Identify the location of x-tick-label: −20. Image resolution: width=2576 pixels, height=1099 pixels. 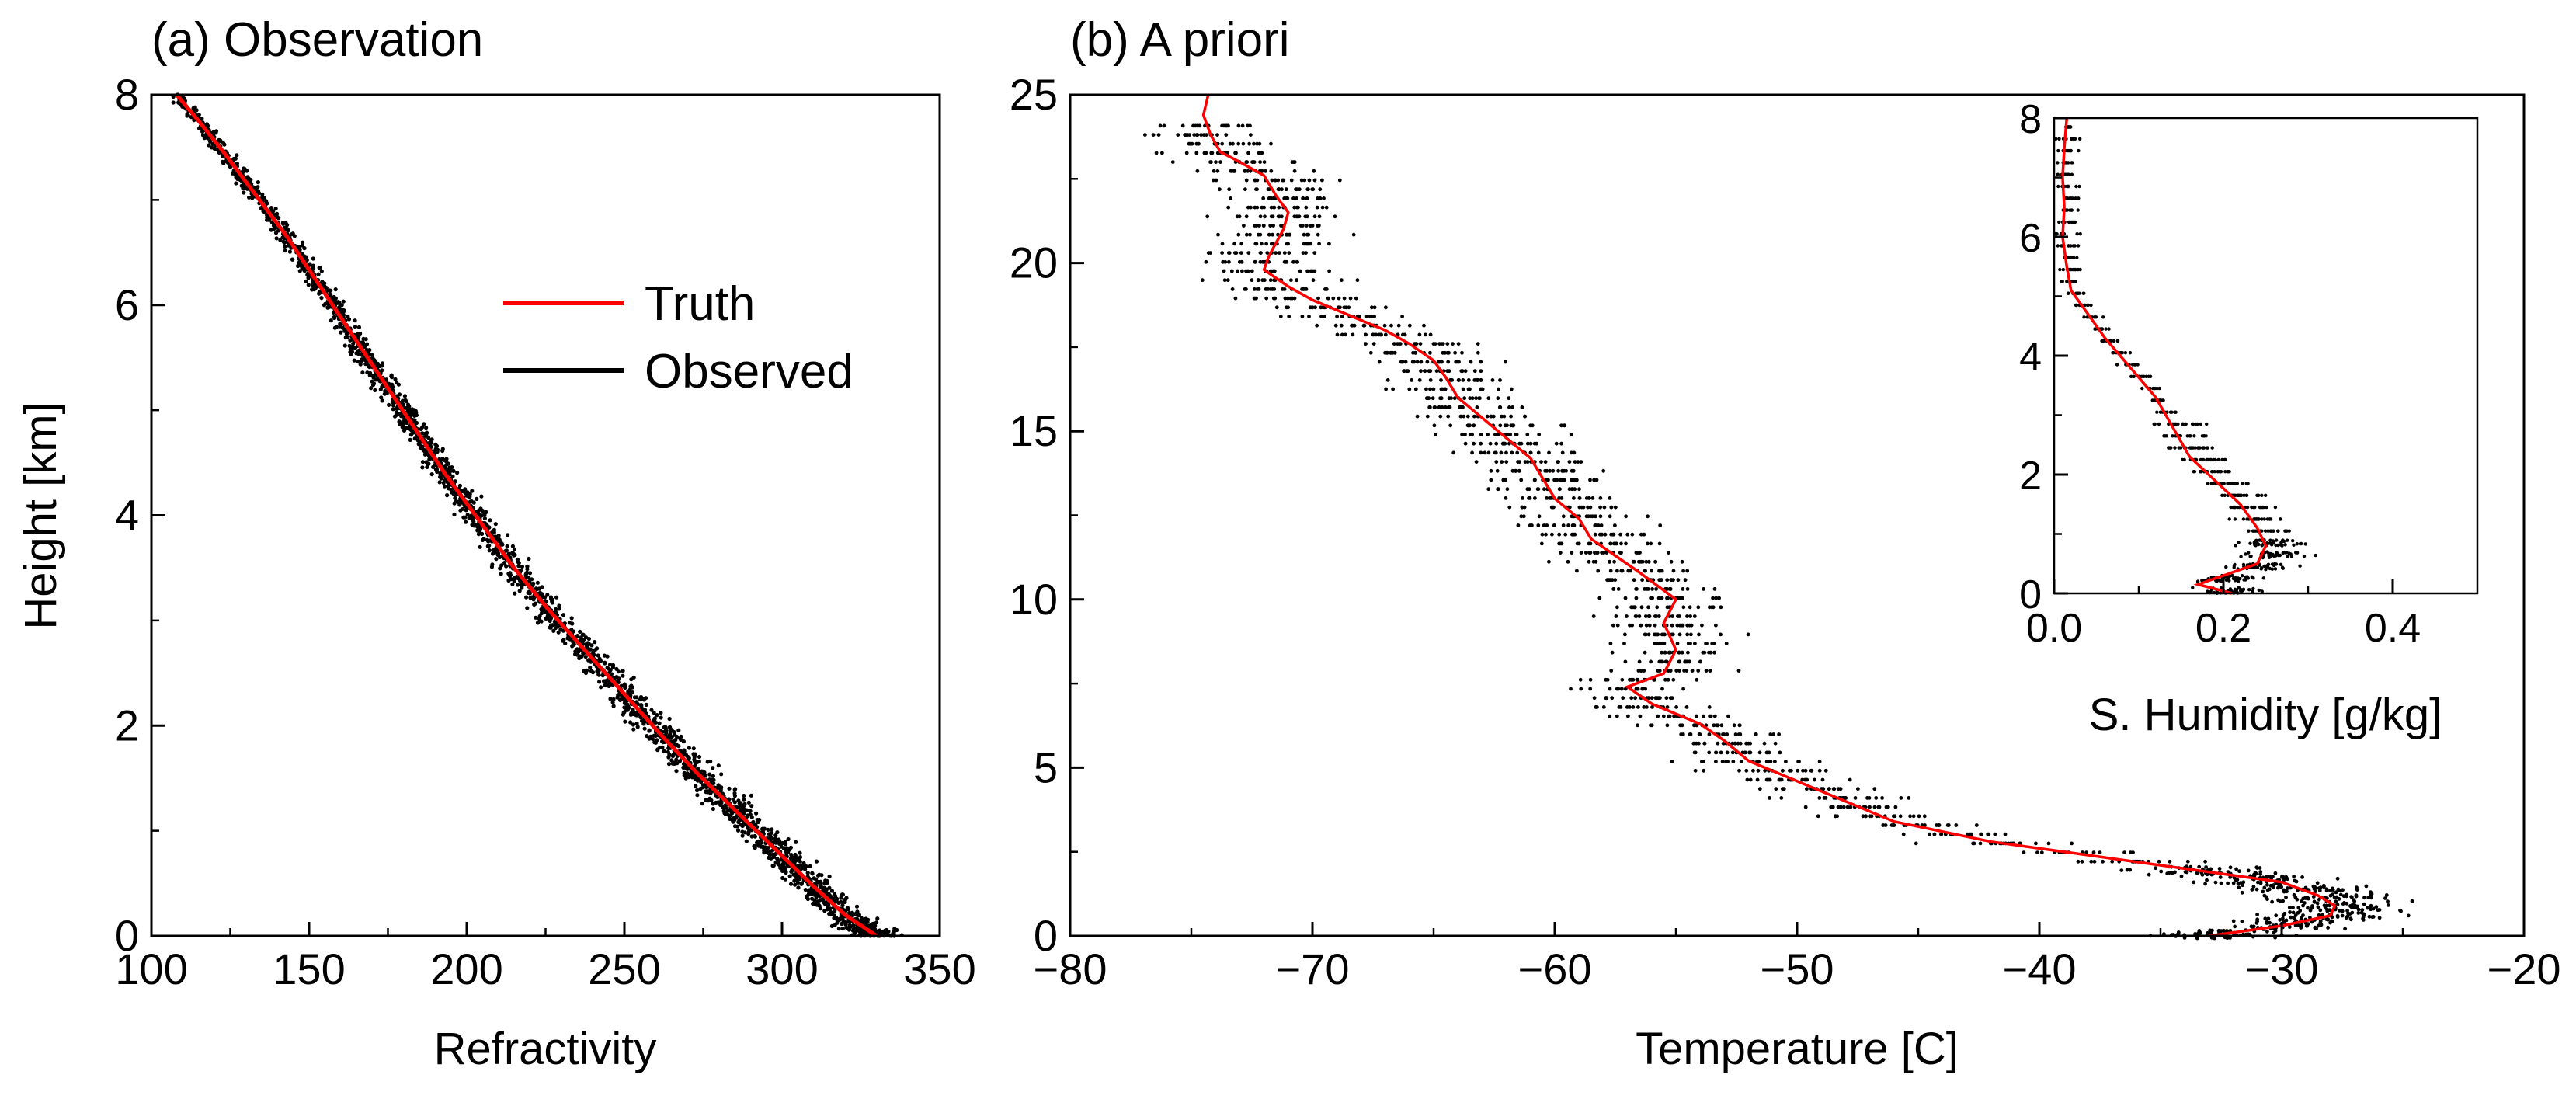
(2524, 968).